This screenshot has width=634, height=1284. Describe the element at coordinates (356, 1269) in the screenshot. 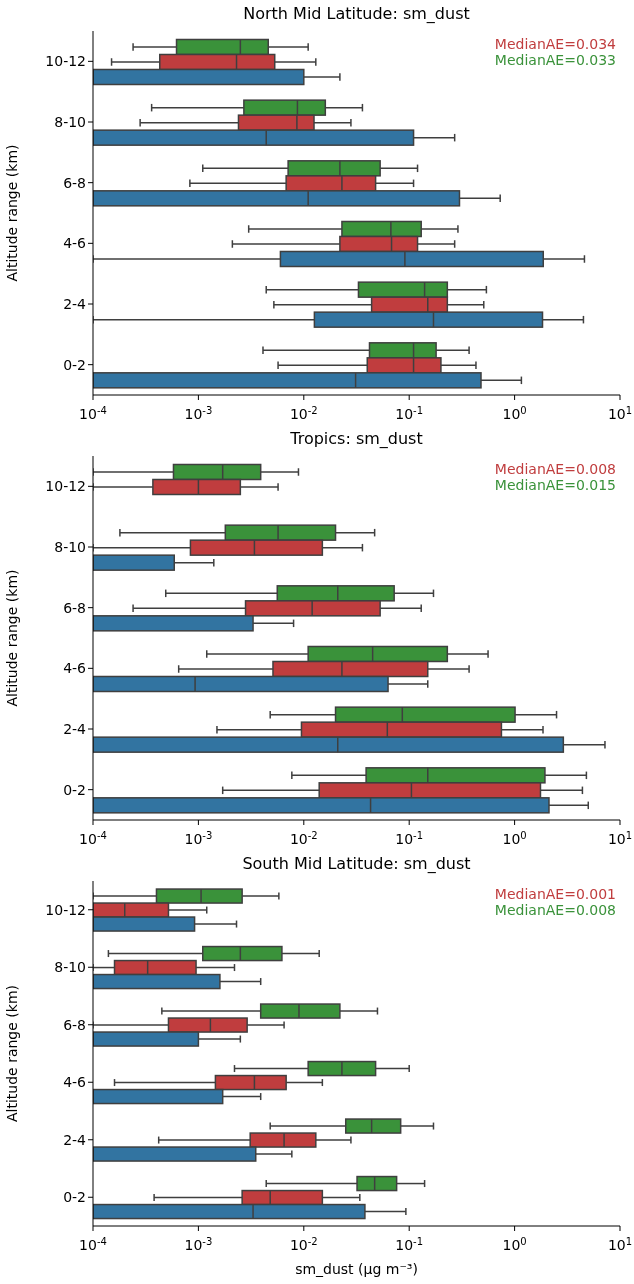

I see `x-axis-title: sm_dust (µg m⁻³)` at that location.